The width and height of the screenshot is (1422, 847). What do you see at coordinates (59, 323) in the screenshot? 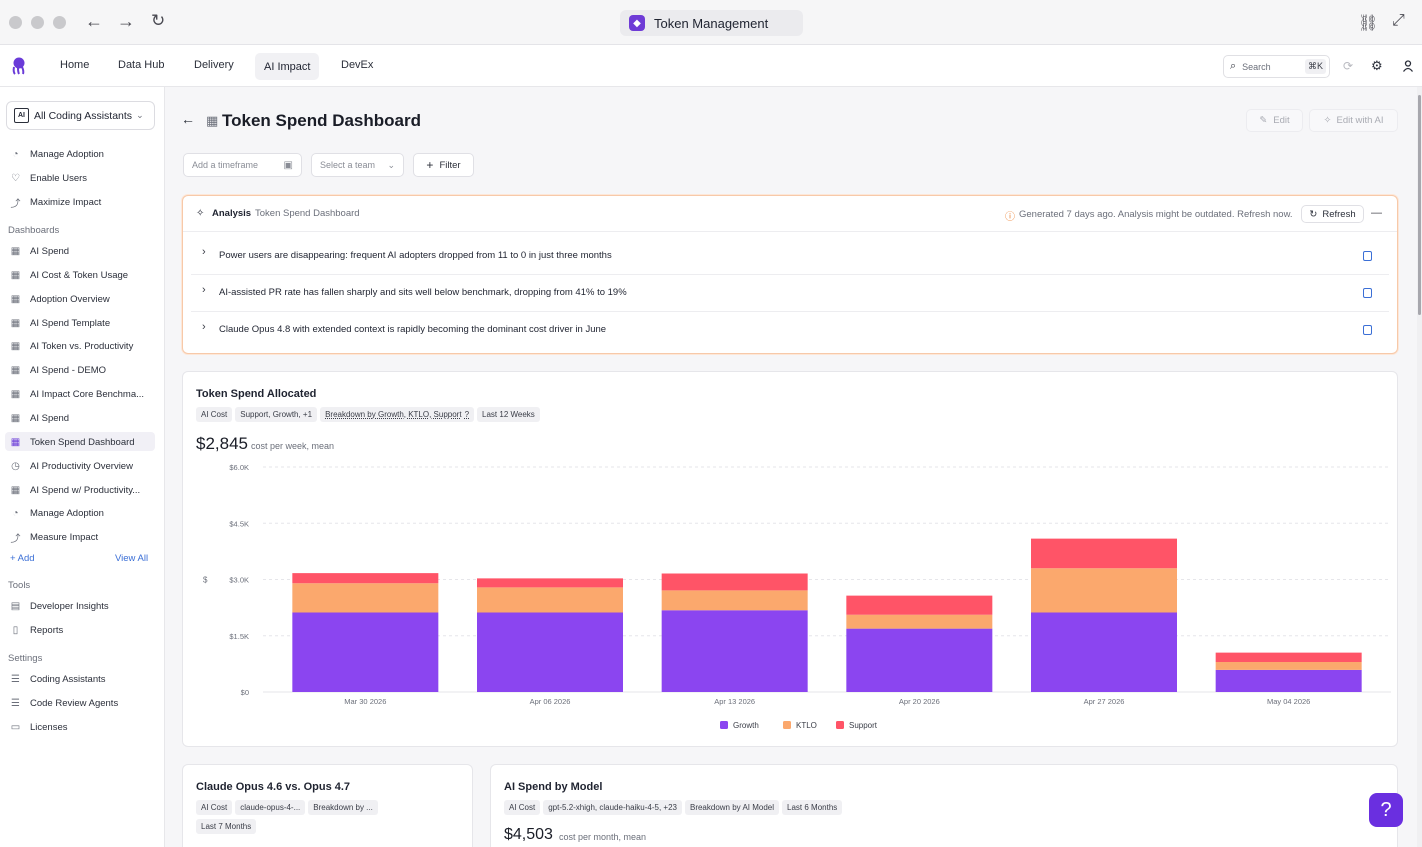
I see `sidebar-item-dashboard: ▦ AI Spend Template` at bounding box center [59, 323].